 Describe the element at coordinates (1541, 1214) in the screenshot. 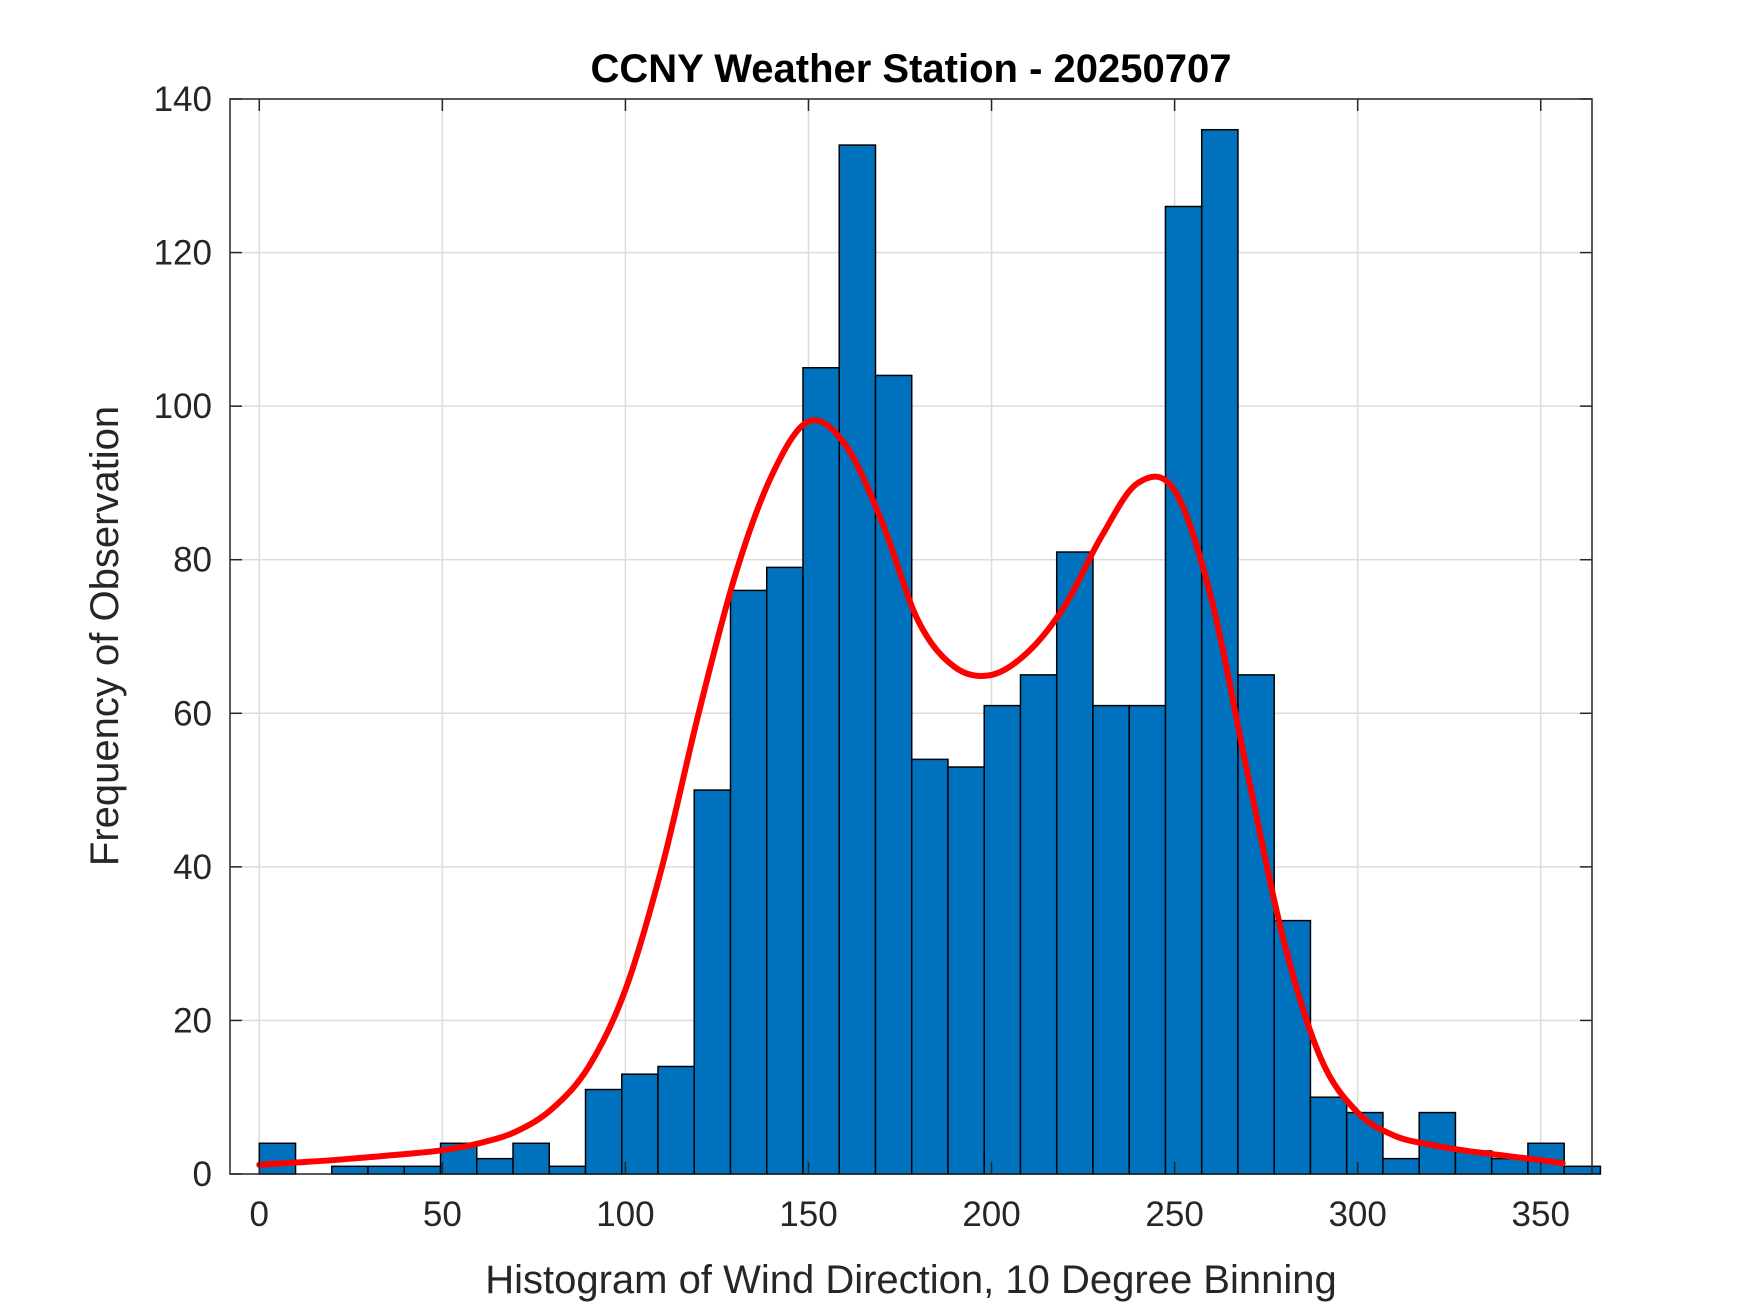

I see `x-tick-label: 350` at that location.